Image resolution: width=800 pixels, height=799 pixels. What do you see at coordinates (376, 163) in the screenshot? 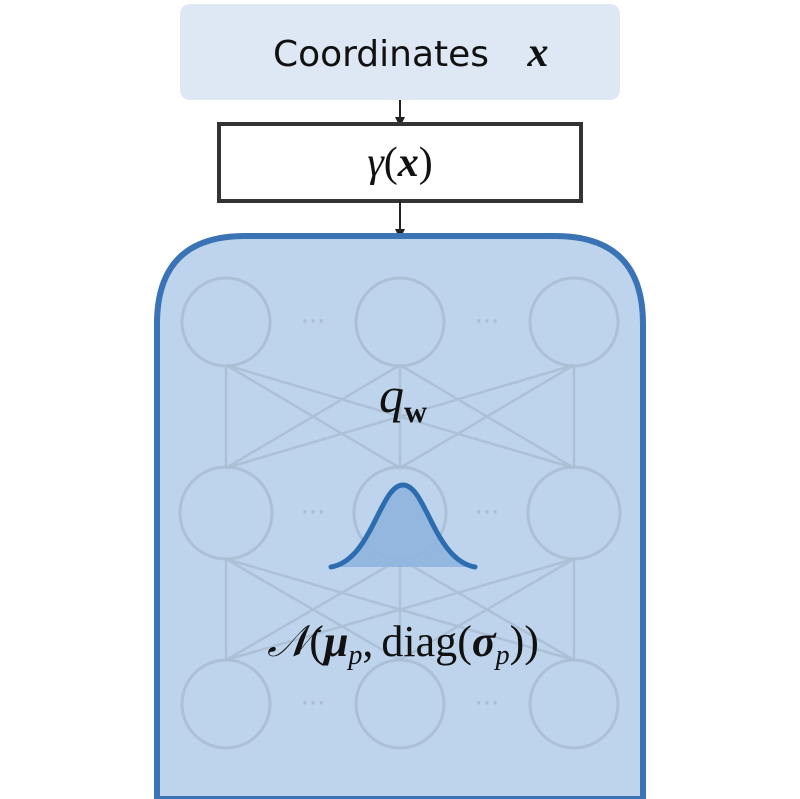
I see `encoding-func: γ` at bounding box center [376, 163].